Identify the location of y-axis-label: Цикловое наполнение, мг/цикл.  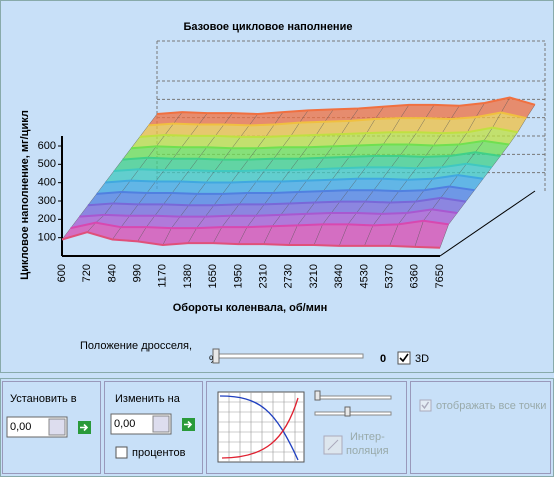
(25, 195).